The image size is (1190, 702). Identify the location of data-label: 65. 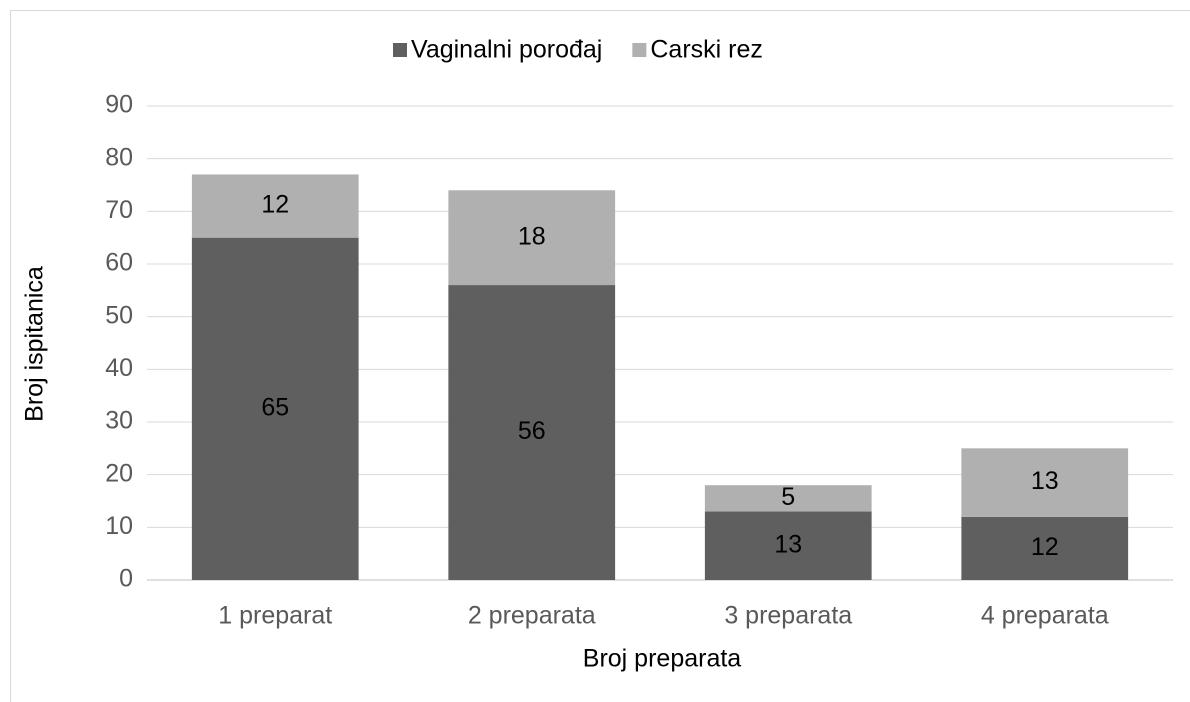
(275, 407).